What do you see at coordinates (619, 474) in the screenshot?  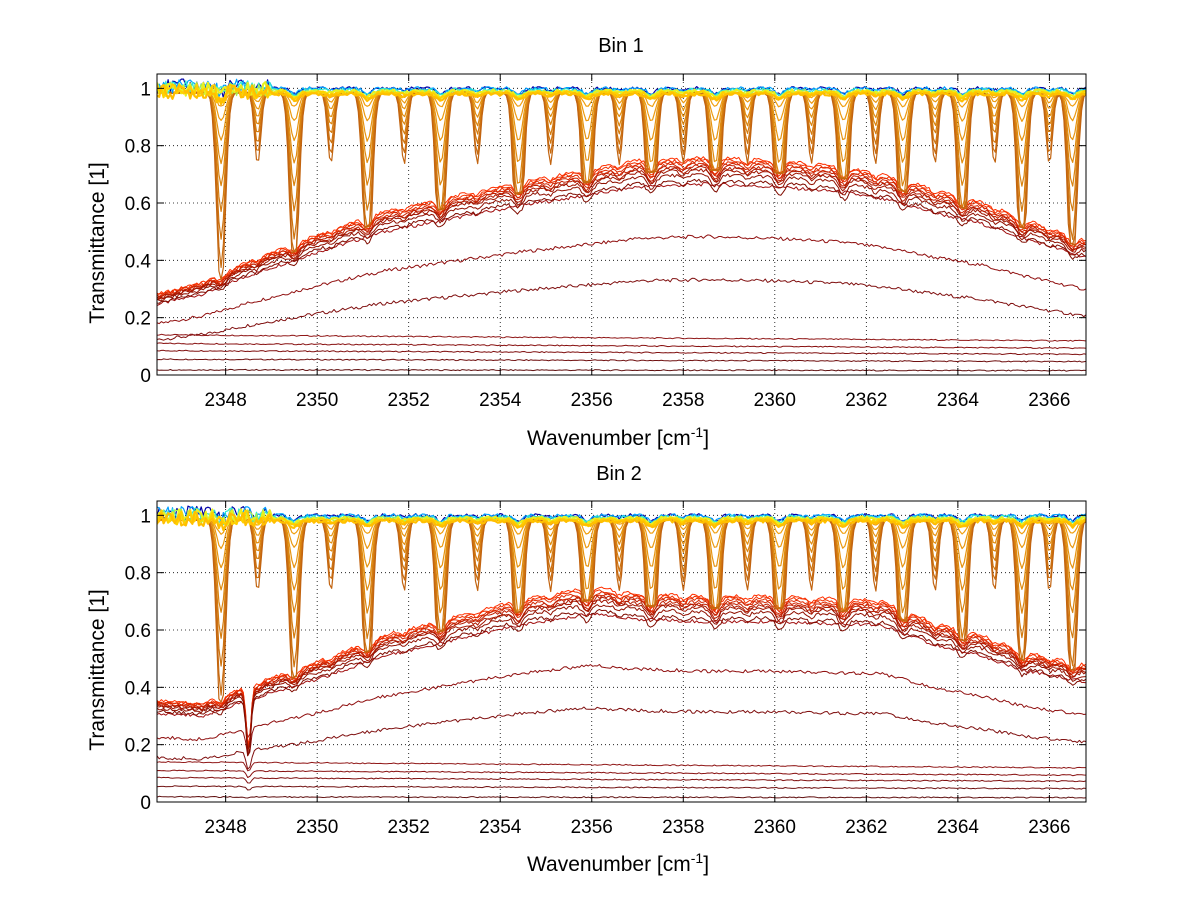 I see `chart-title: Bin 2` at bounding box center [619, 474].